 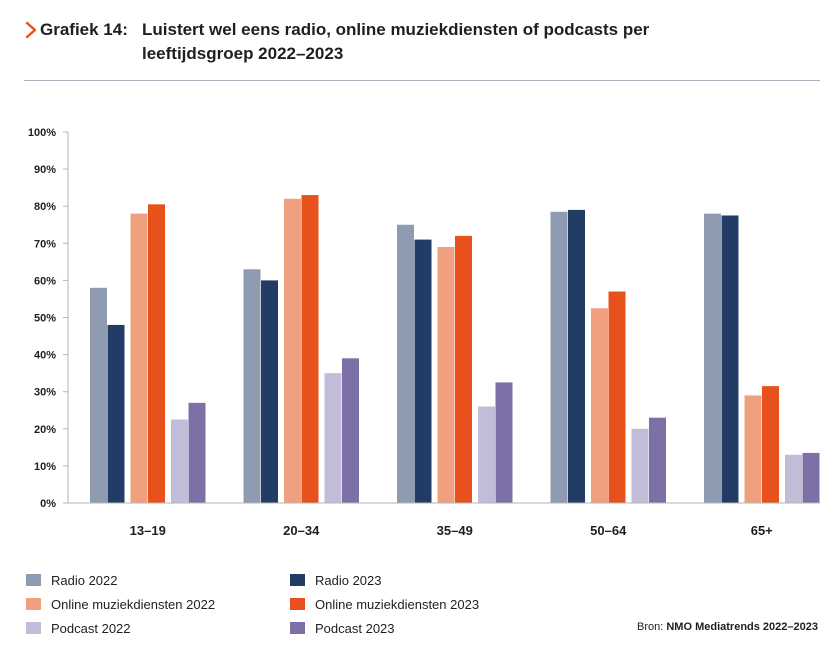 I want to click on header-divider, so click(x=422, y=80).